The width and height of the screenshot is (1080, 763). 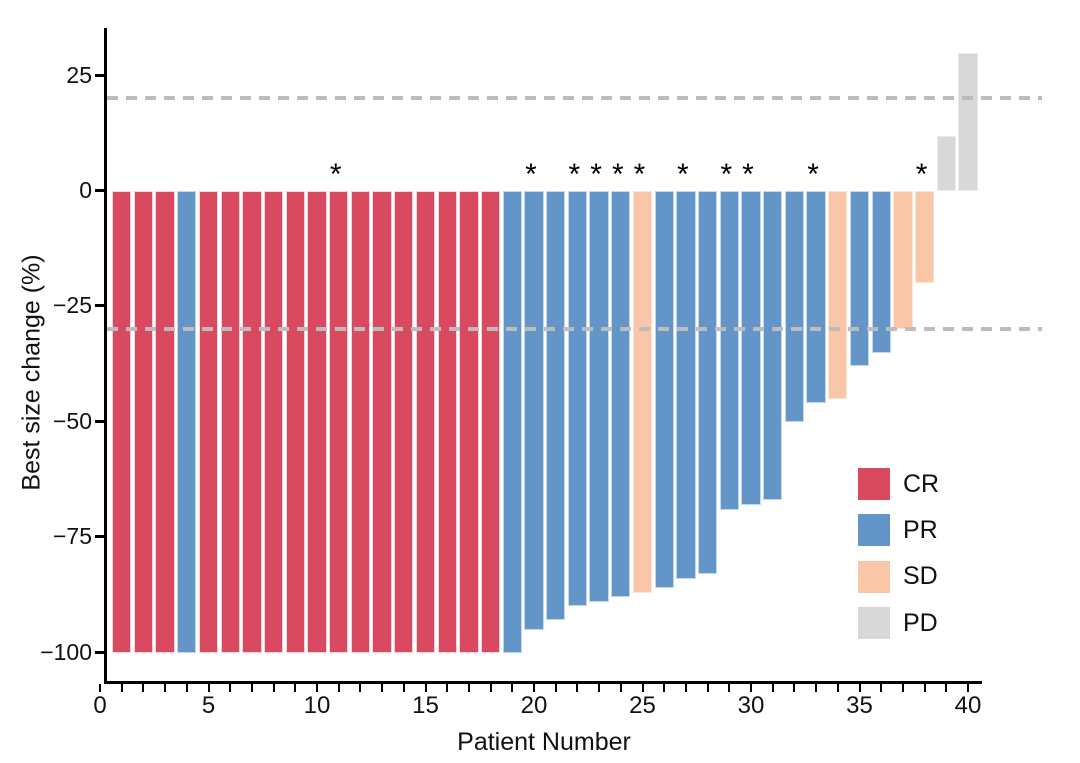 What do you see at coordinates (72, 305) in the screenshot?
I see `y-tick-label--25: −25` at bounding box center [72, 305].